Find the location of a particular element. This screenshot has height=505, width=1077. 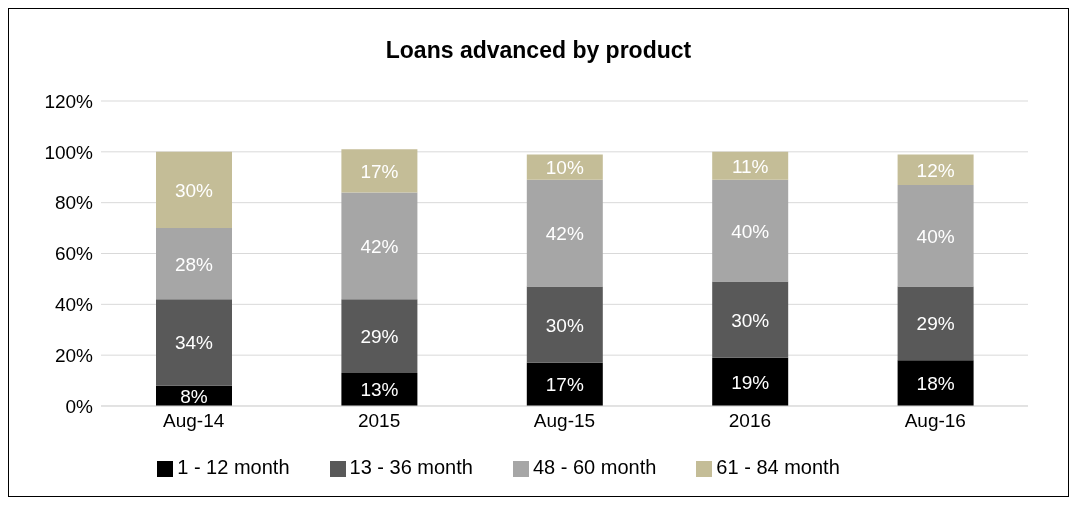

y-tick-label: 80% is located at coordinates (74, 203).